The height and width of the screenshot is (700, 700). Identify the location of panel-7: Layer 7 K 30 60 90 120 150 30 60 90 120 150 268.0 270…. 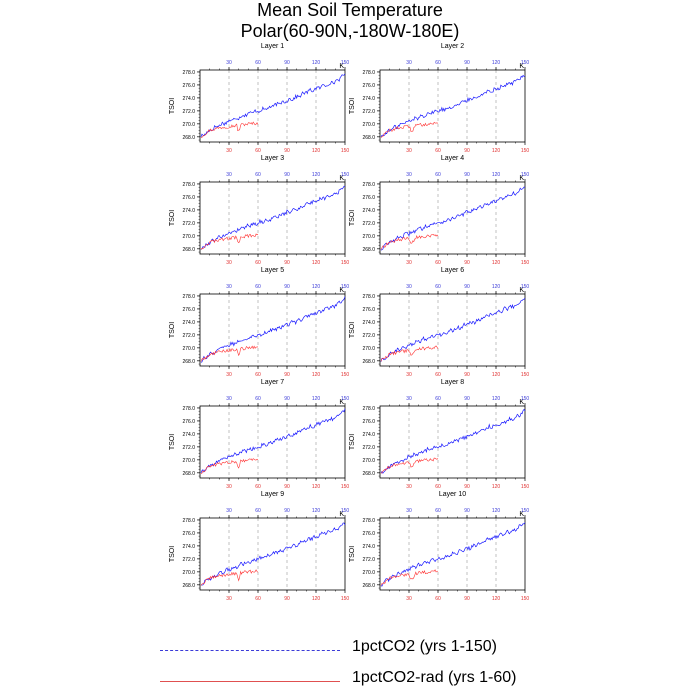
(259, 434).